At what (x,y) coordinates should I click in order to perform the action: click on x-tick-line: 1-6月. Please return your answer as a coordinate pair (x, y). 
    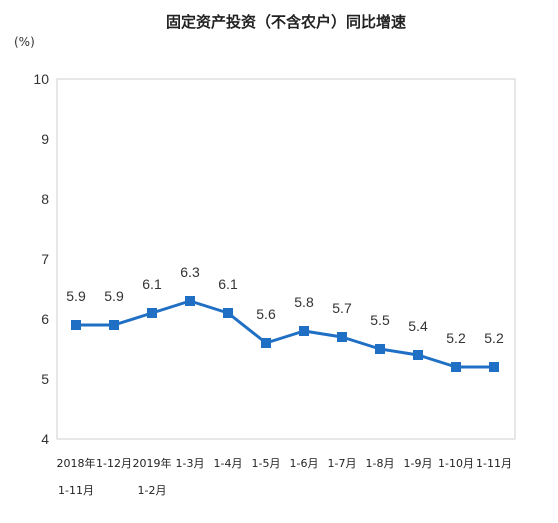
    Looking at the image, I should click on (304, 463).